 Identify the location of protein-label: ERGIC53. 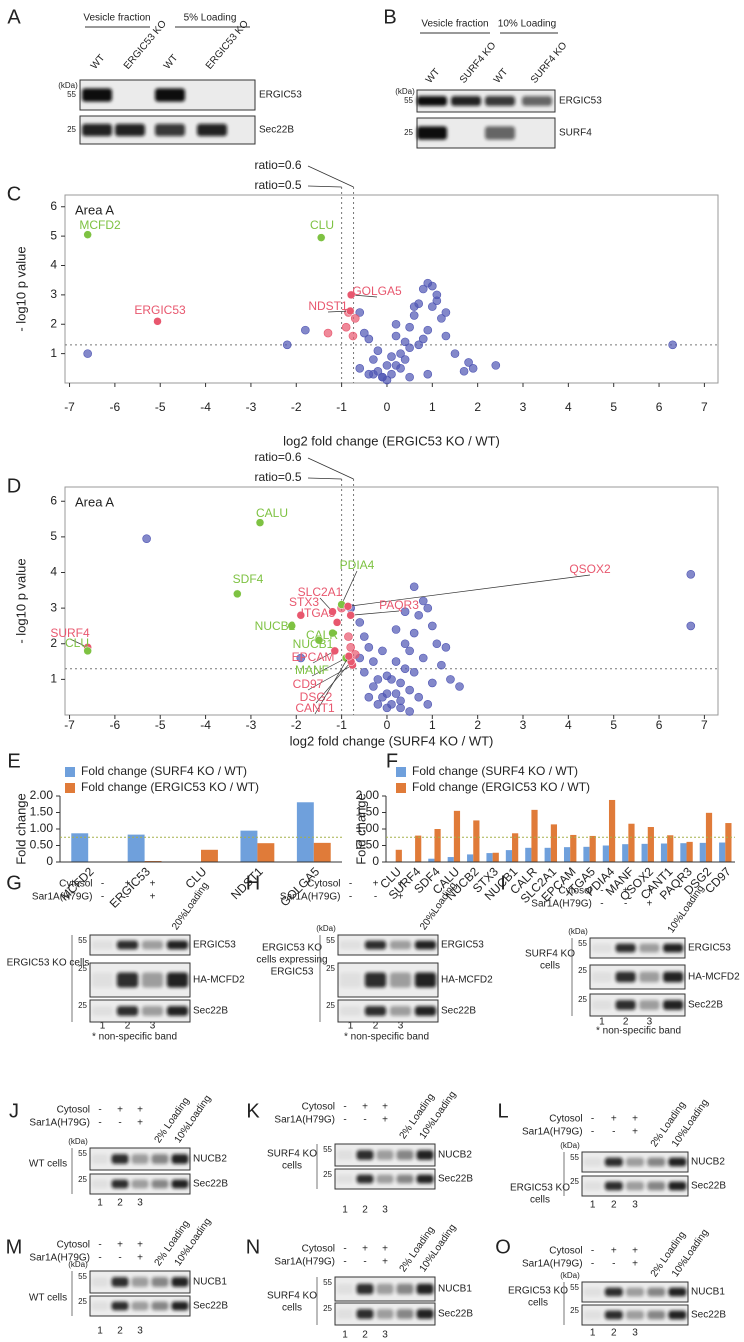
(462, 945).